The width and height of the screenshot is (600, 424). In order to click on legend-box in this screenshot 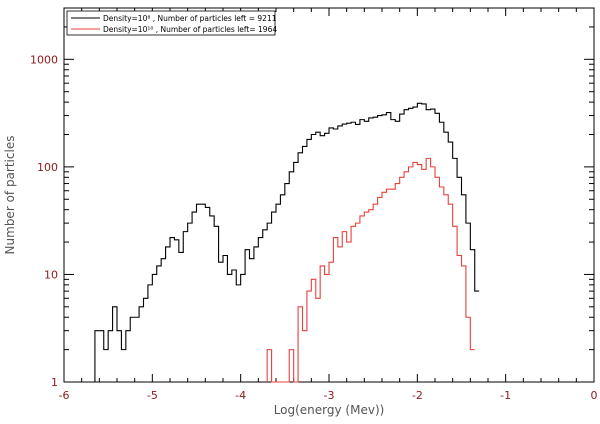, I will do `click(171, 23)`.